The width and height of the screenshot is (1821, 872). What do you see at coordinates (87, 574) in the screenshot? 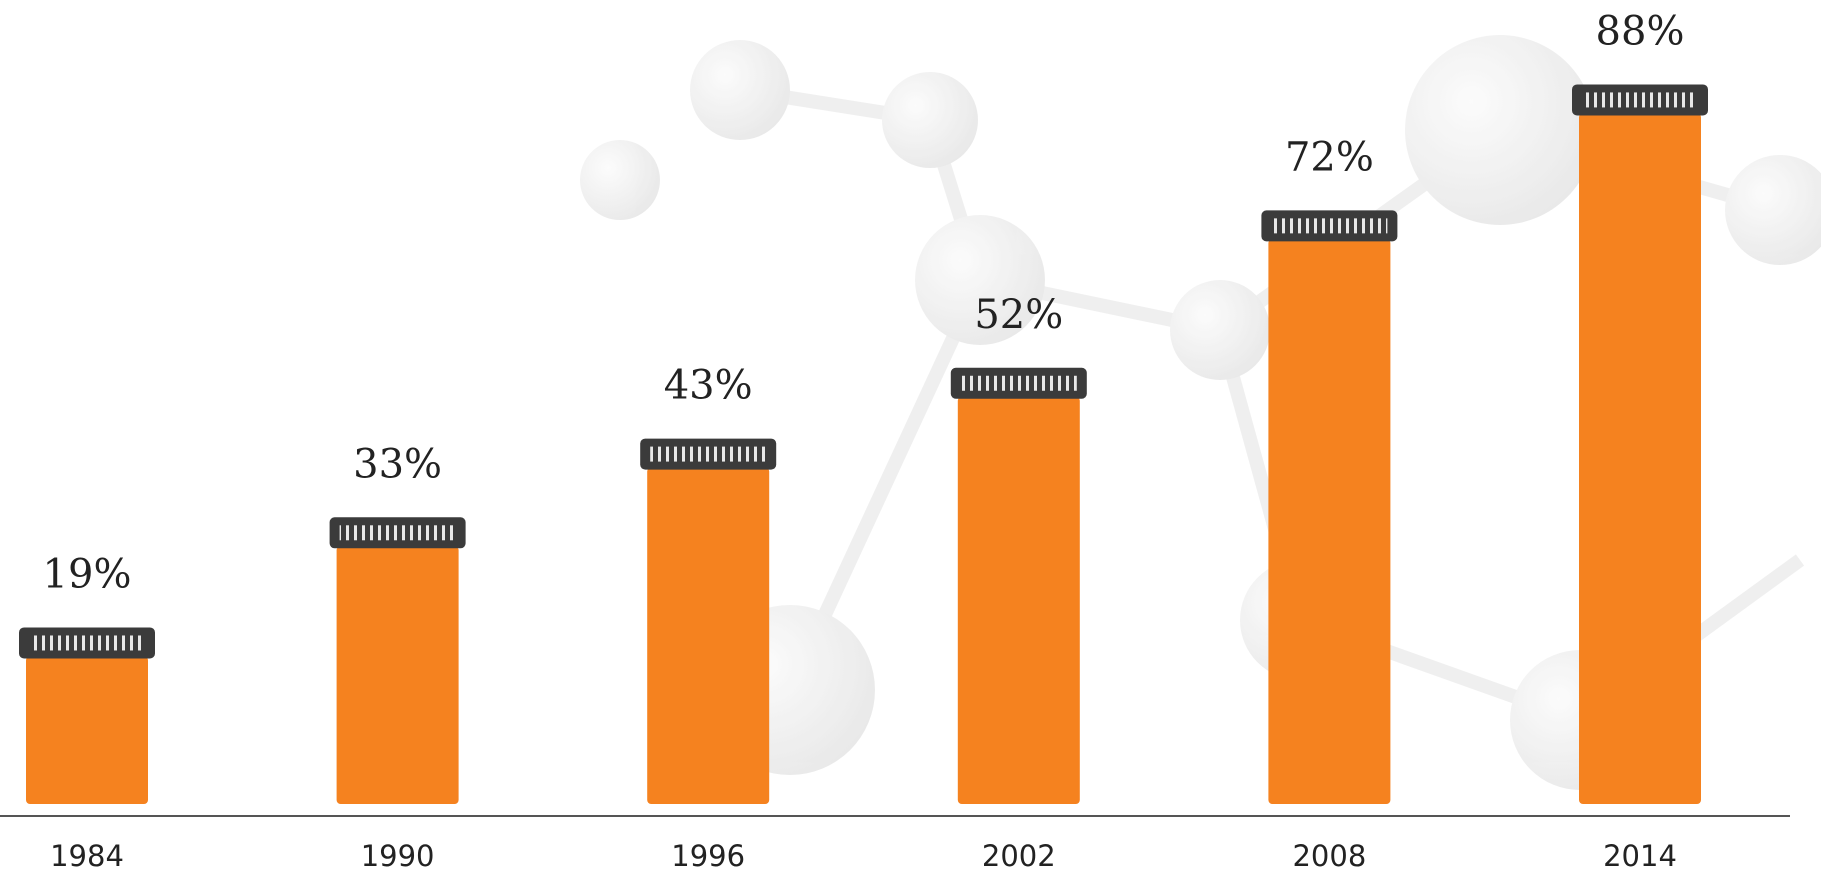
I see `value-label: 19%` at bounding box center [87, 574].